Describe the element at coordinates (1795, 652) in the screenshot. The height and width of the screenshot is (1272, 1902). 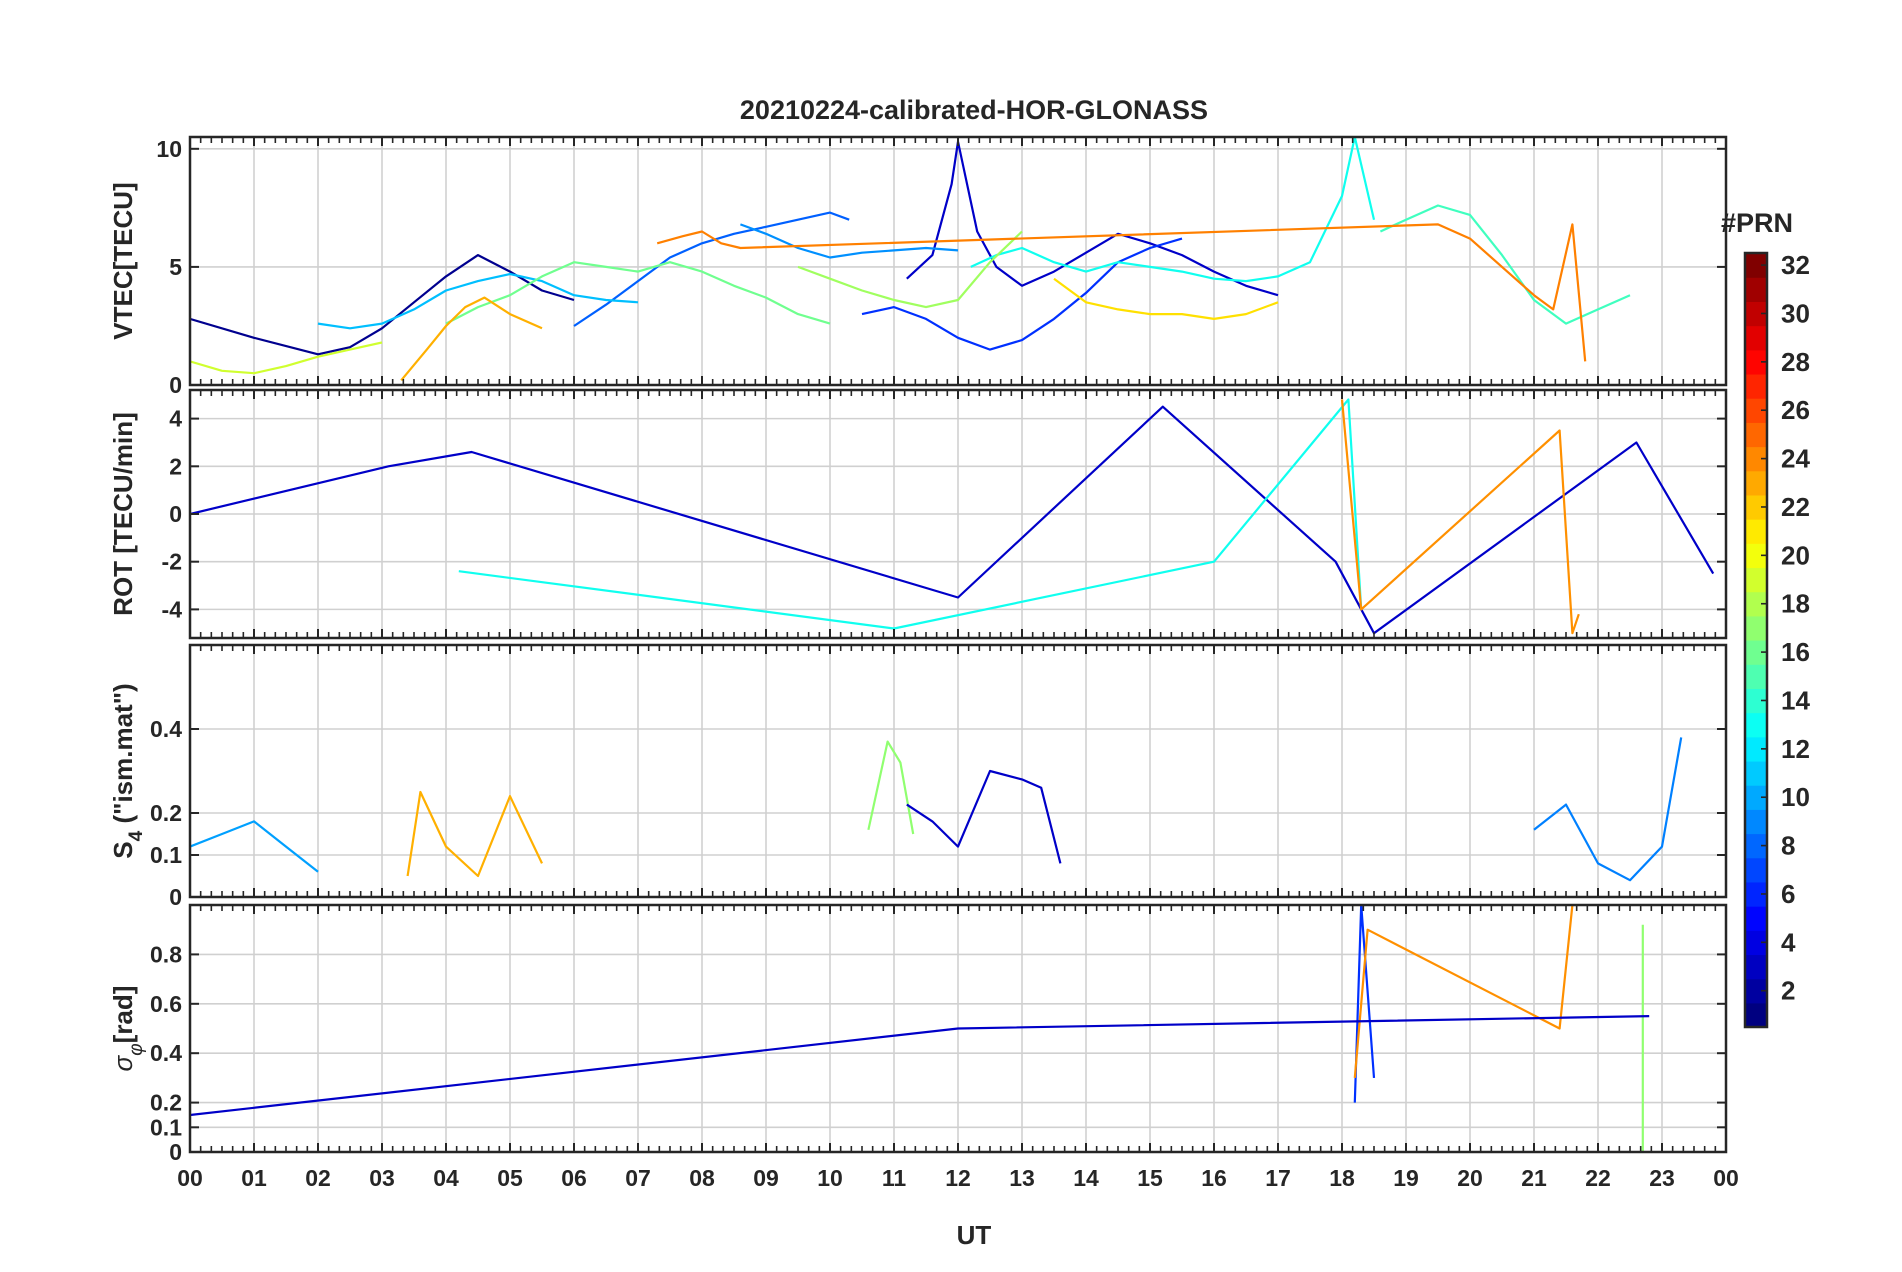
I see `colorbar-tick-label: 16` at that location.